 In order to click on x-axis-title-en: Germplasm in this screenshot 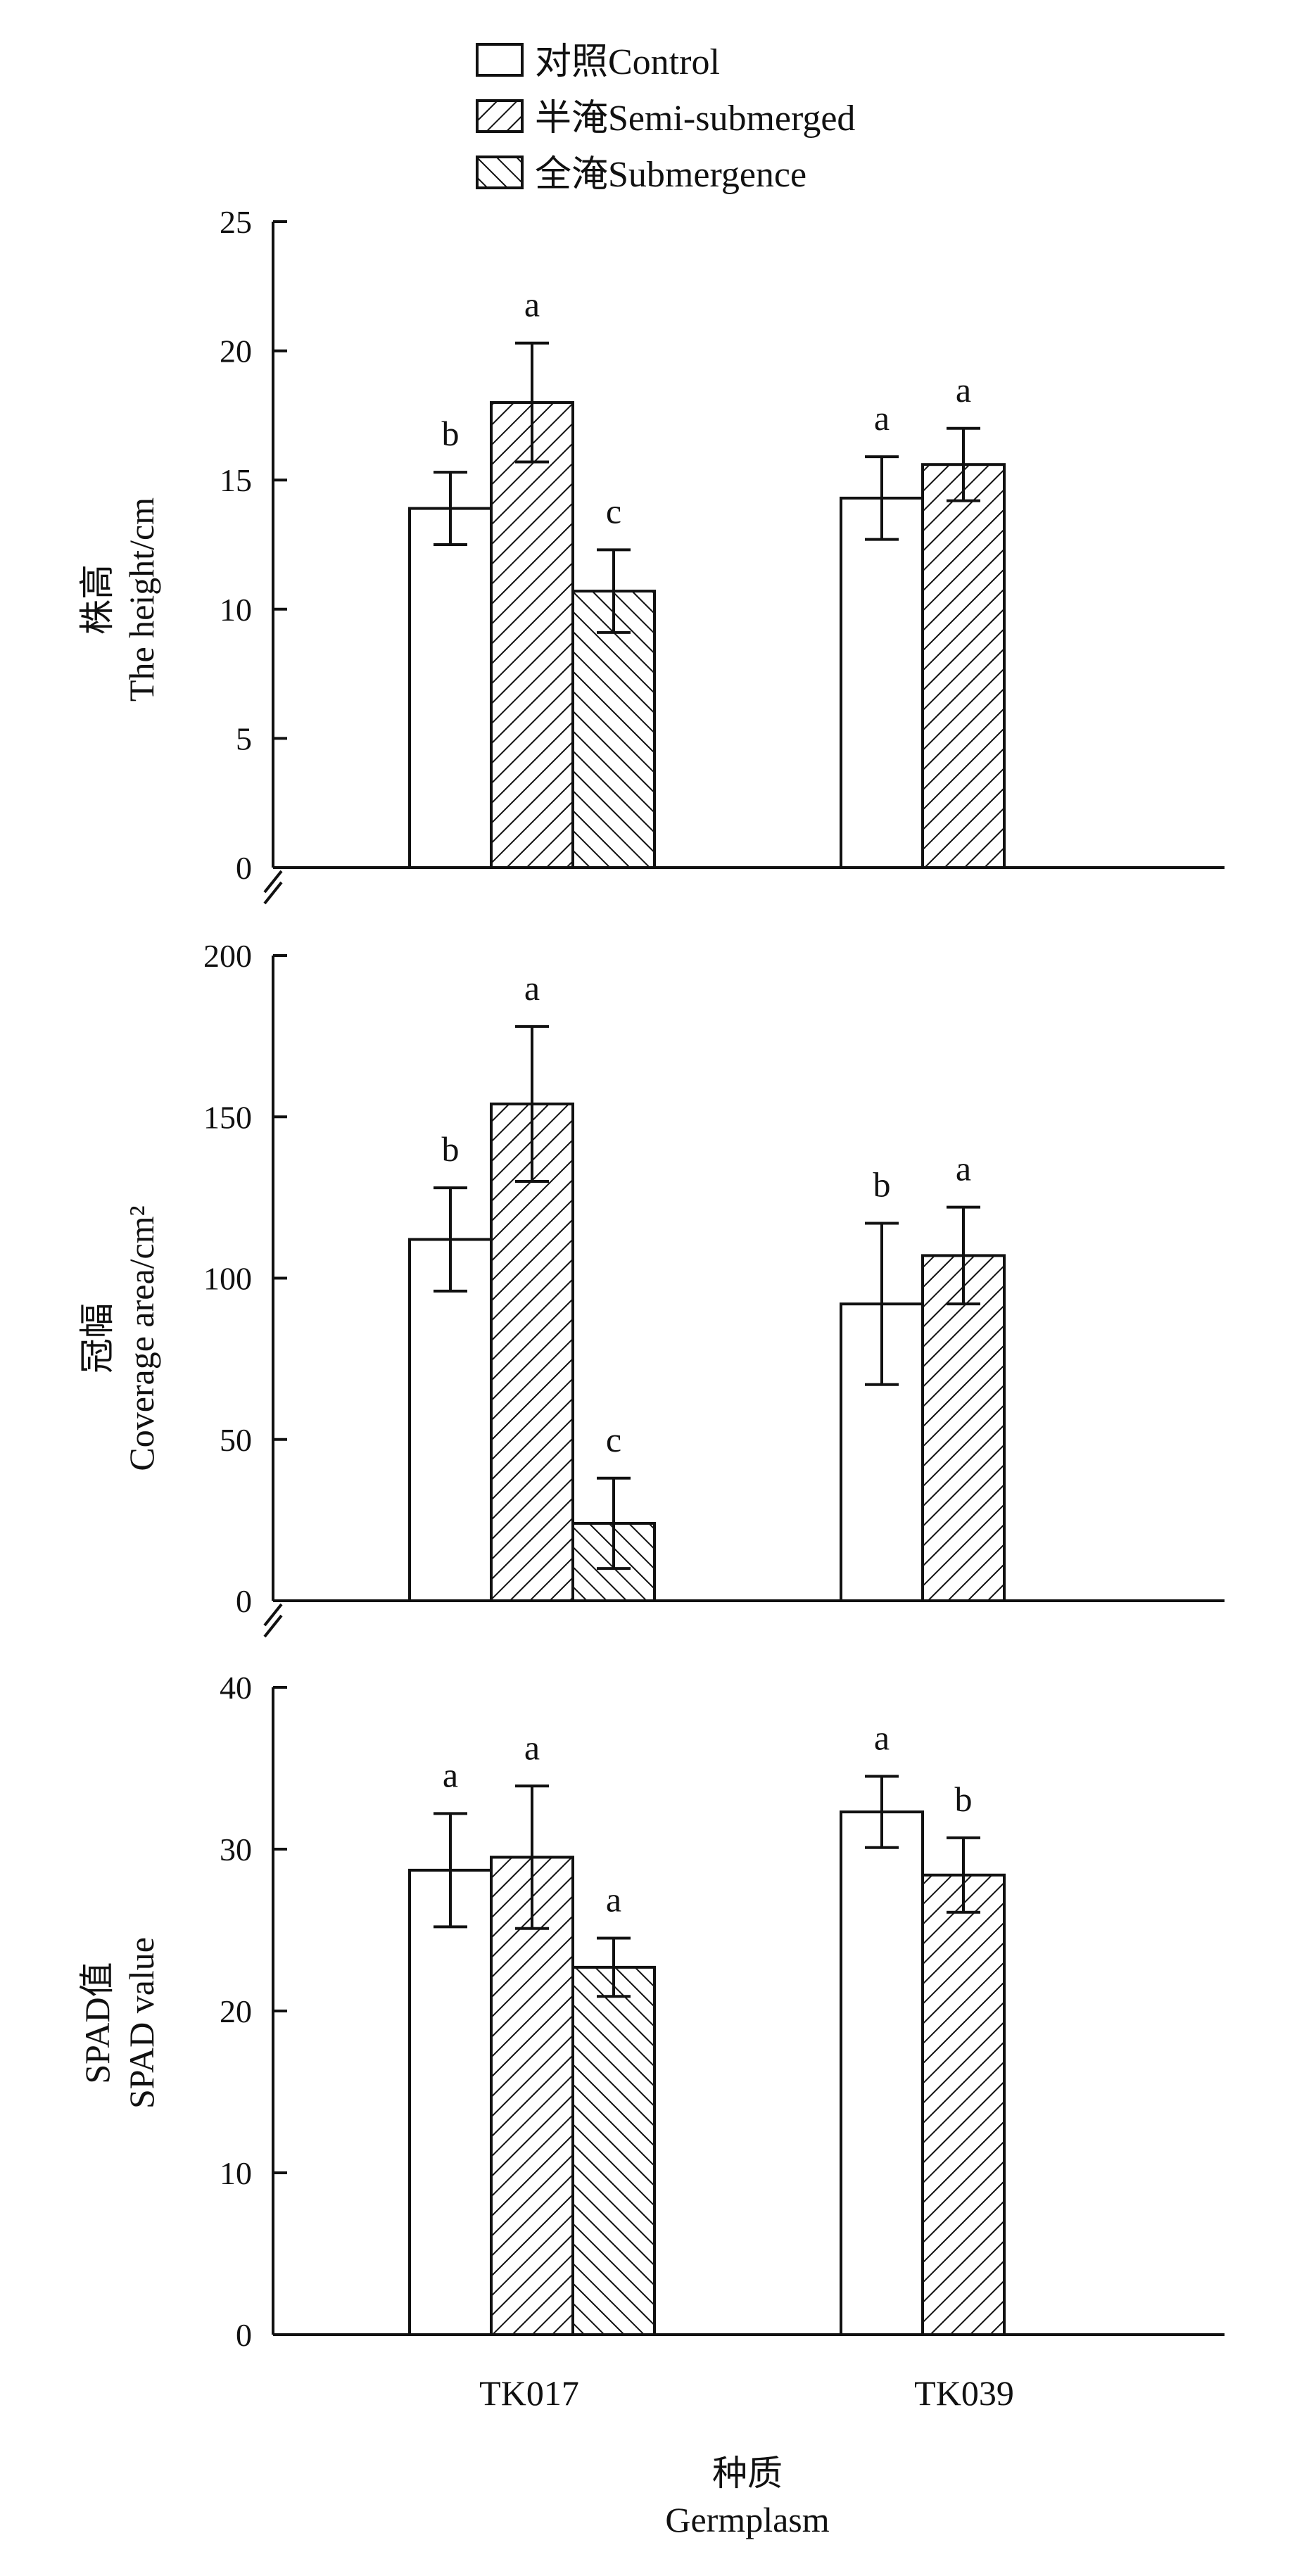, I will do `click(747, 2519)`.